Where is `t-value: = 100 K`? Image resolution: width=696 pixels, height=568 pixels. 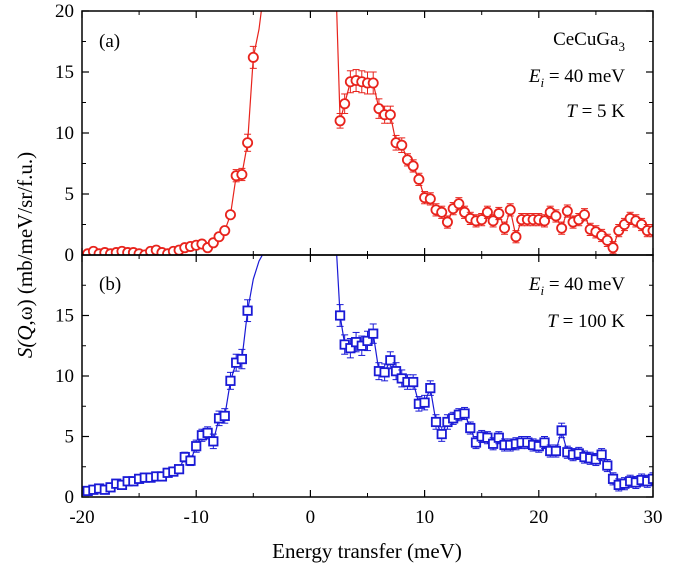
t-value: = 100 K is located at coordinates (591, 321).